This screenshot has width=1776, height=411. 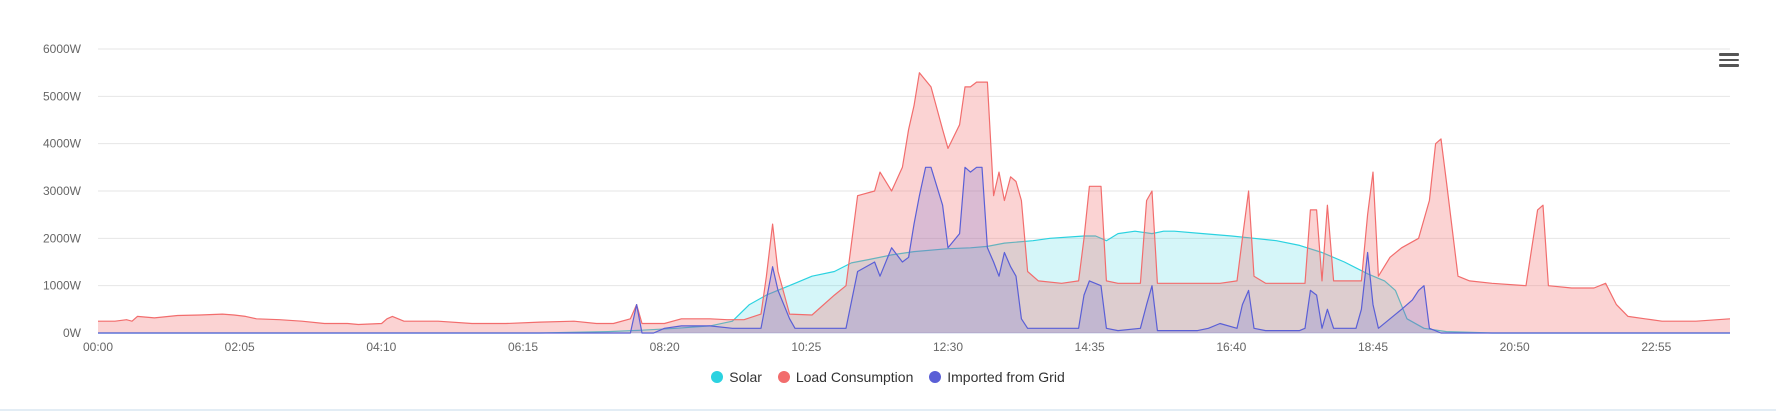 I want to click on x-tick-label: 22:55, so click(x=1656, y=347).